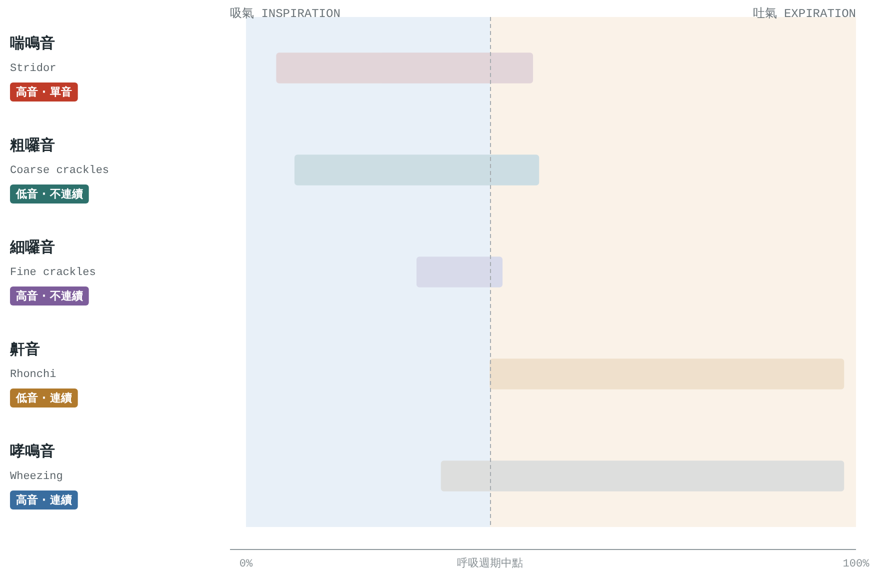 This screenshot has width=875, height=580. Describe the element at coordinates (41, 67) in the screenshot. I see `category-label: 喘鳴音 Stridor 高音 · 單音` at that location.